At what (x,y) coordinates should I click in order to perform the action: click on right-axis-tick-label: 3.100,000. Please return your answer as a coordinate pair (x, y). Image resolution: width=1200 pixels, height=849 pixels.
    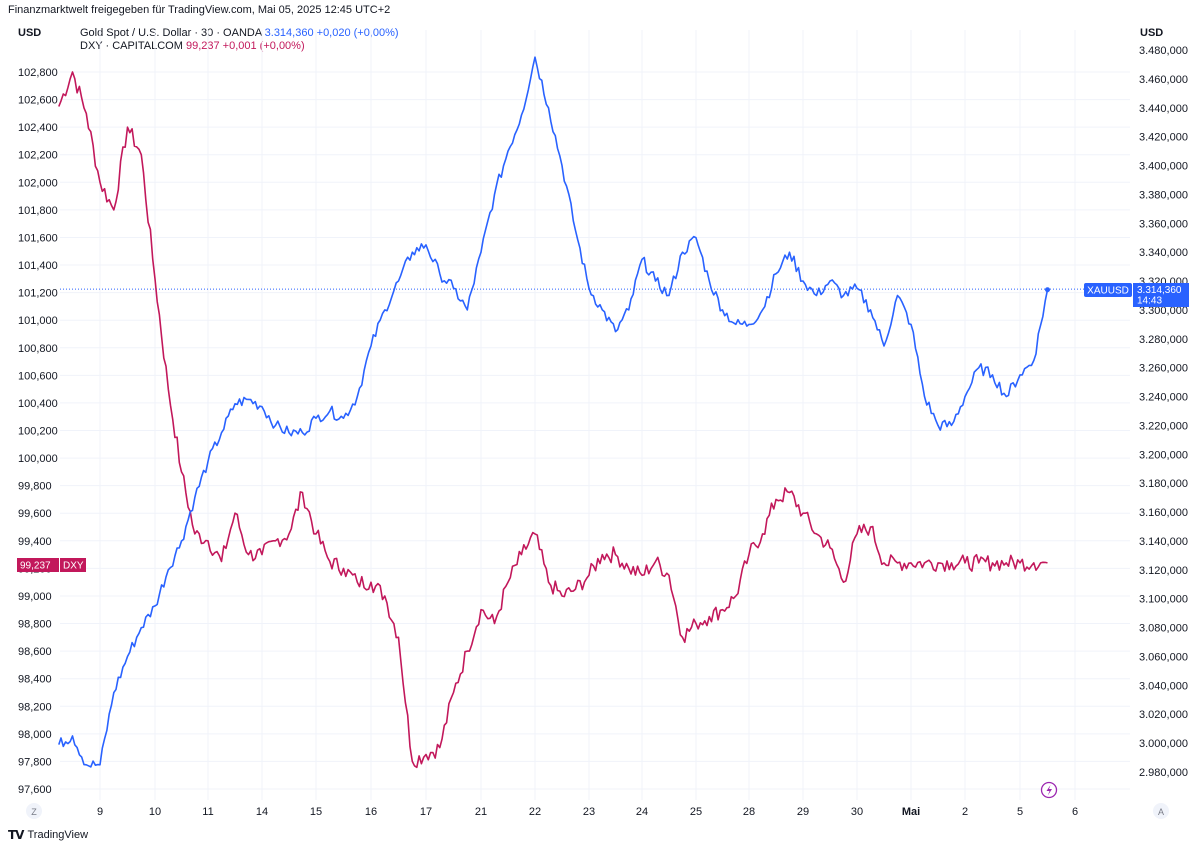
    Looking at the image, I should click on (1163, 600).